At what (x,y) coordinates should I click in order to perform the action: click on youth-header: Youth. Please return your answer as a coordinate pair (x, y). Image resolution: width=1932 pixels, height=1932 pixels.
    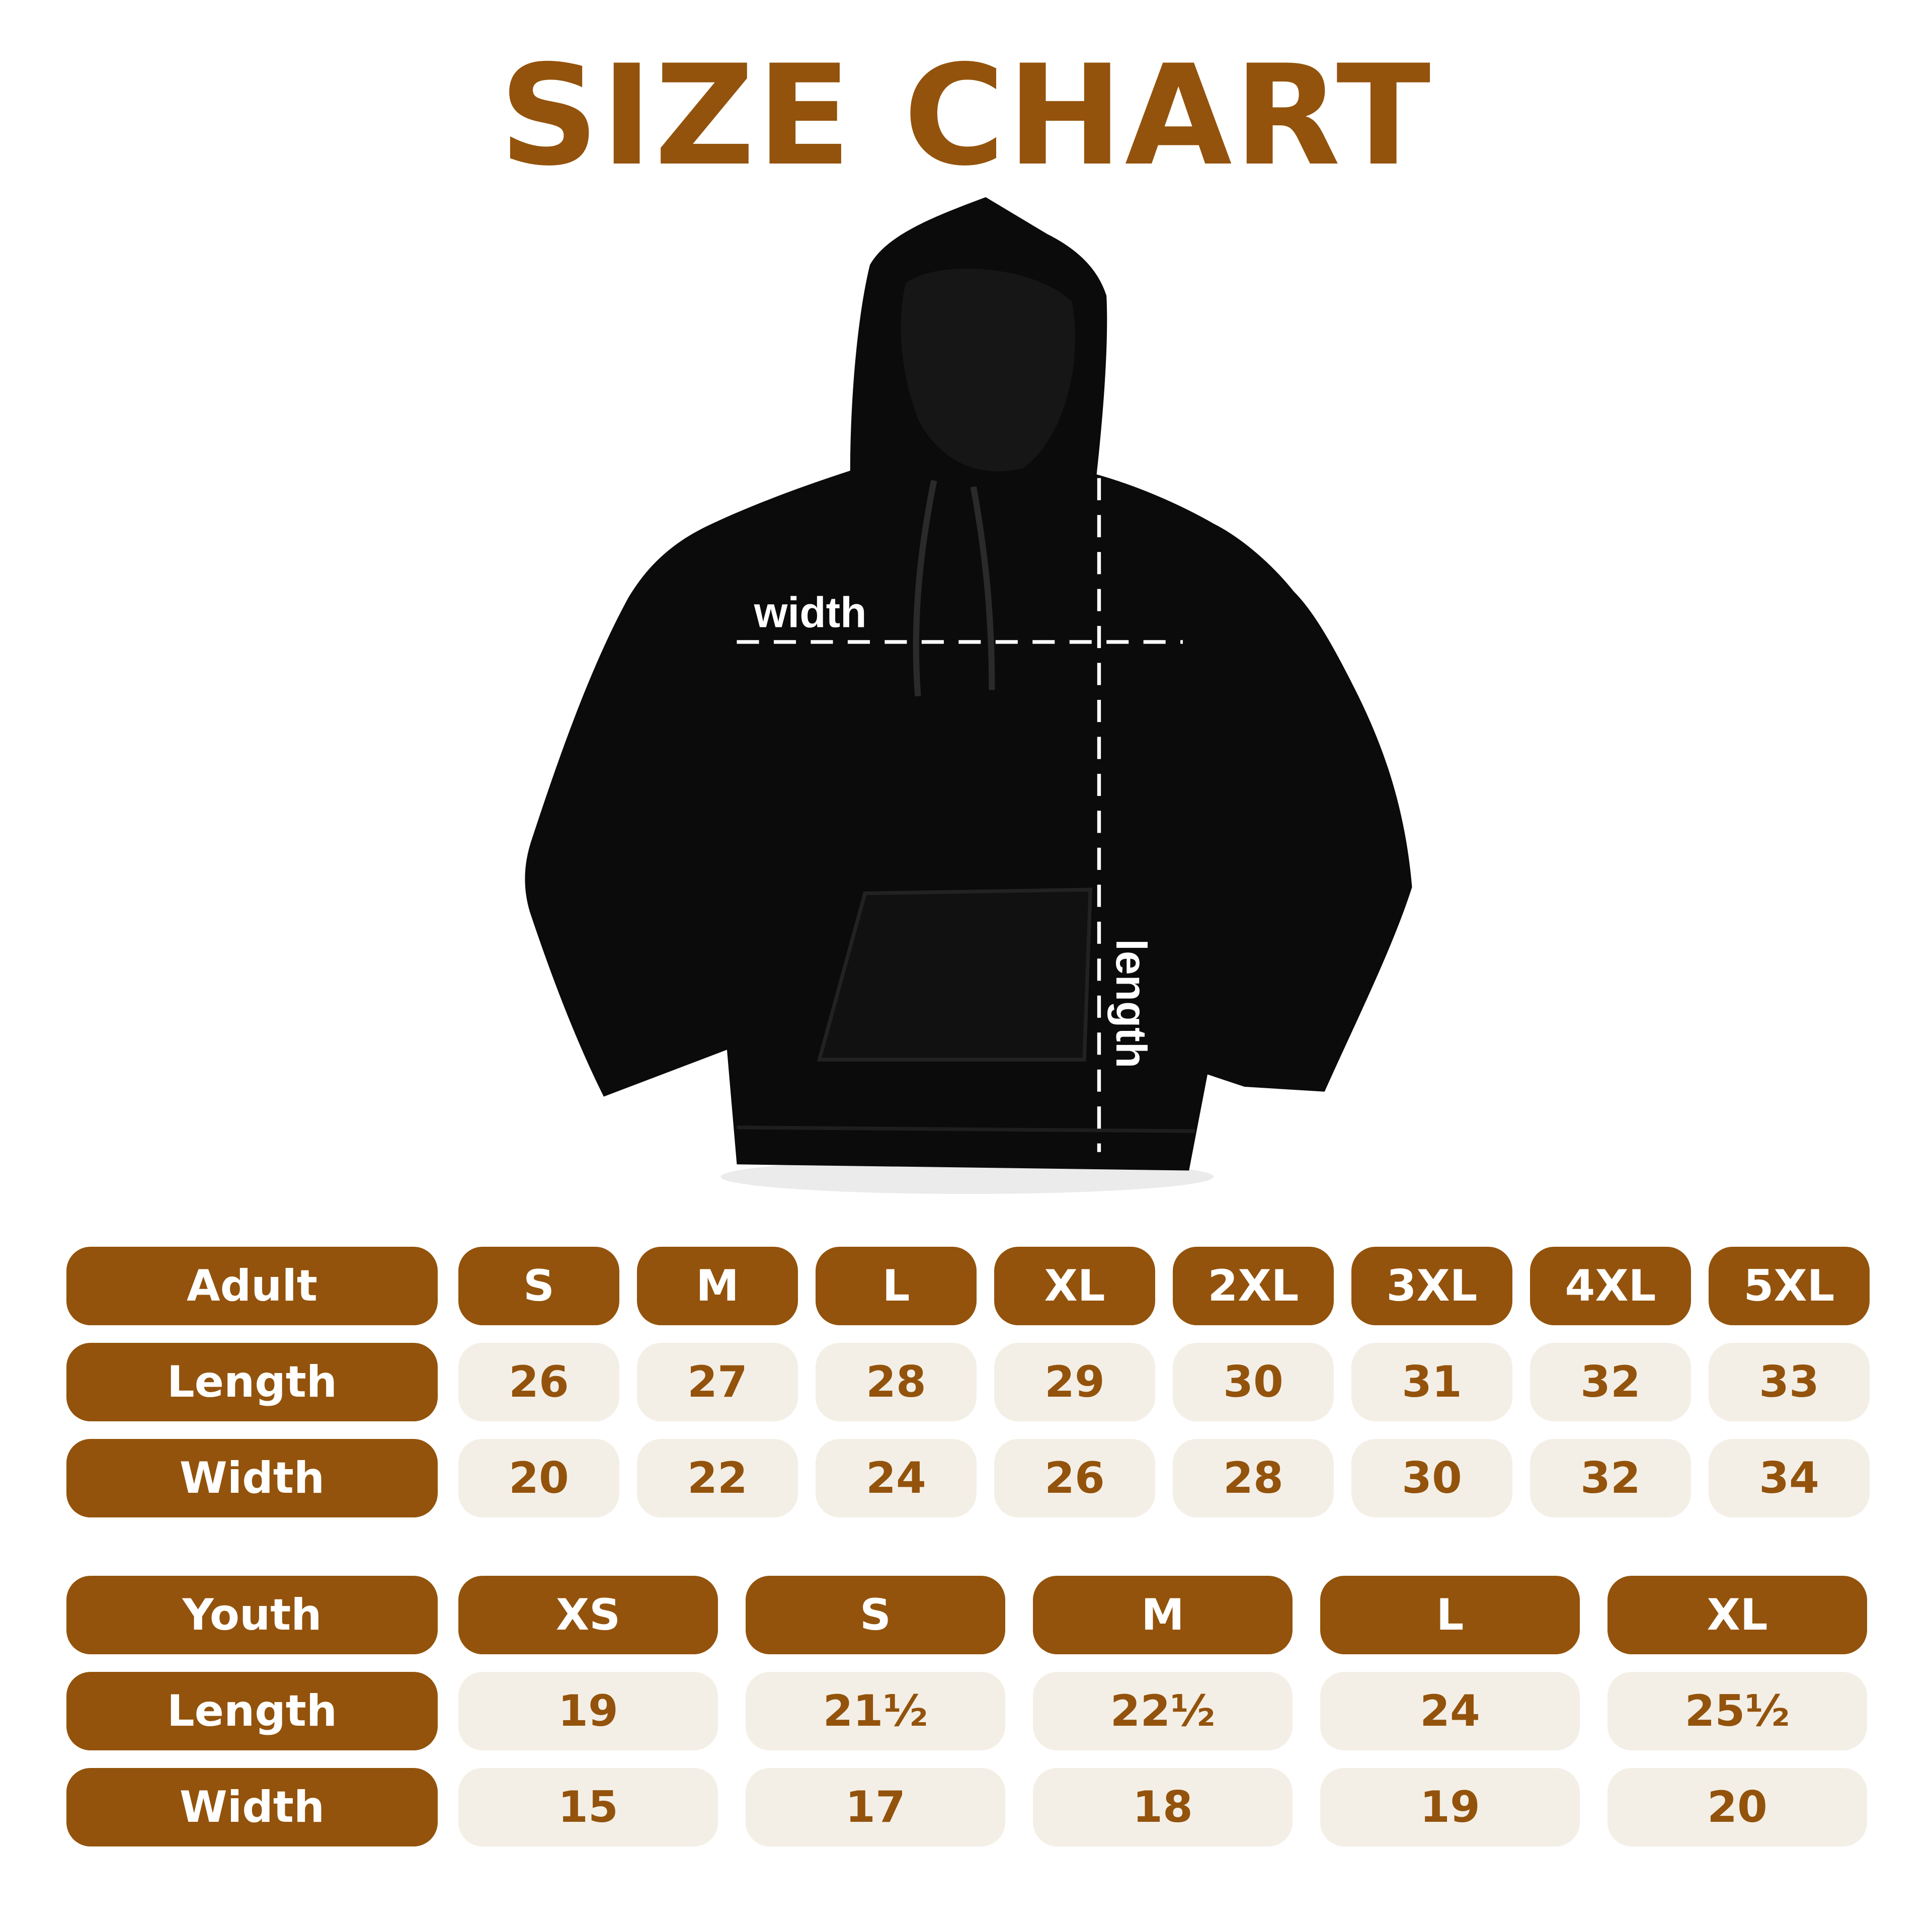
    Looking at the image, I should click on (252, 1615).